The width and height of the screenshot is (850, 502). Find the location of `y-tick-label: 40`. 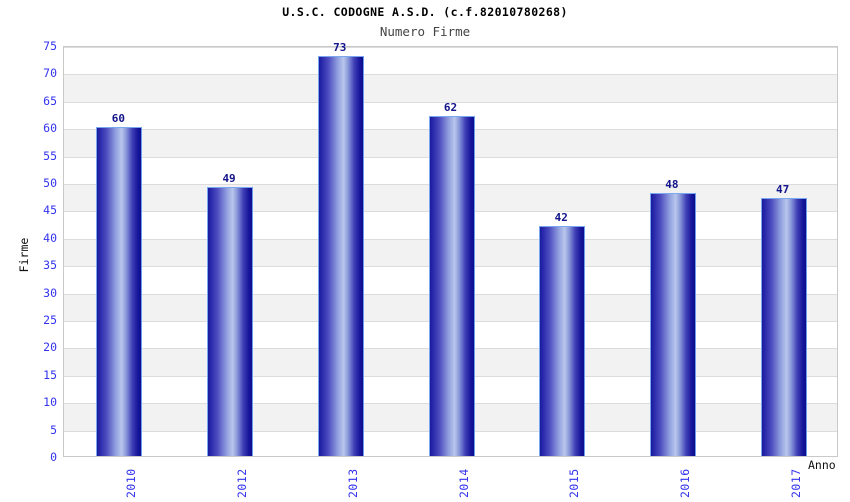

y-tick-label: 40 is located at coordinates (50, 237).